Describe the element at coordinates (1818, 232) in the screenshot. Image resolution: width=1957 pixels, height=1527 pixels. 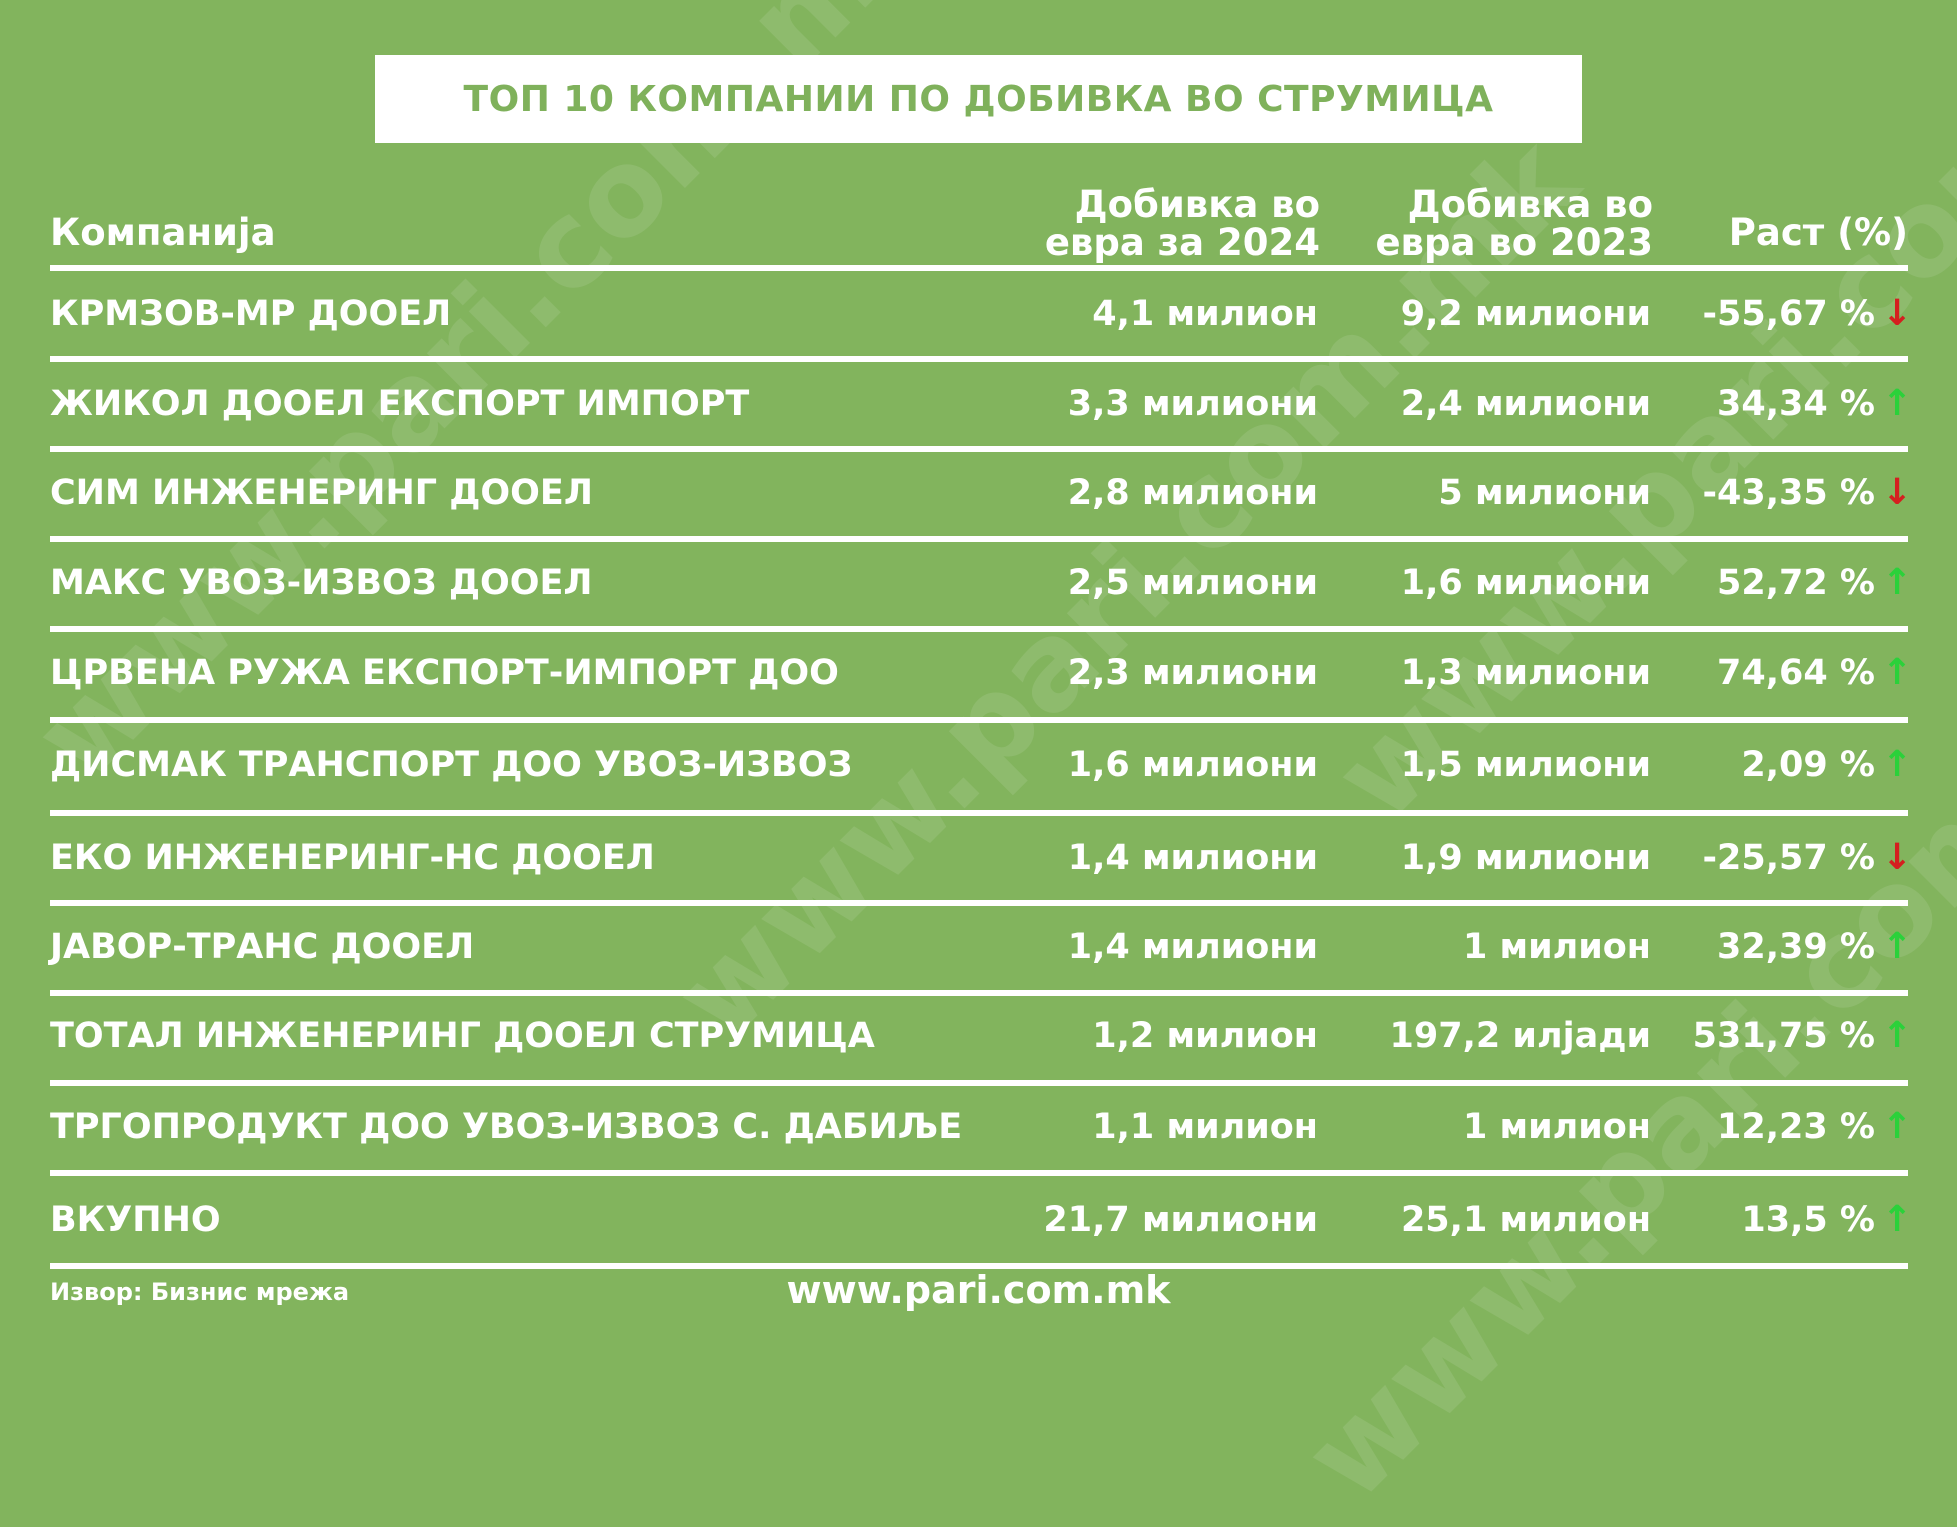
I see `header-growth: Раст (%)` at that location.